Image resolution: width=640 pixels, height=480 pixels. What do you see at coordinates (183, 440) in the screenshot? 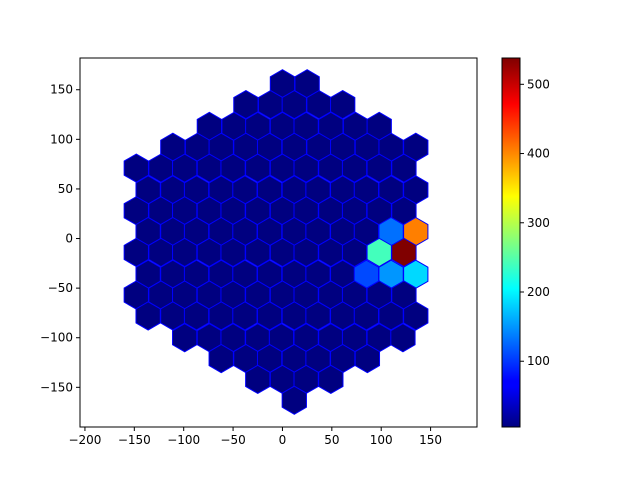
I see `x-tick-label: −100` at bounding box center [183, 440].